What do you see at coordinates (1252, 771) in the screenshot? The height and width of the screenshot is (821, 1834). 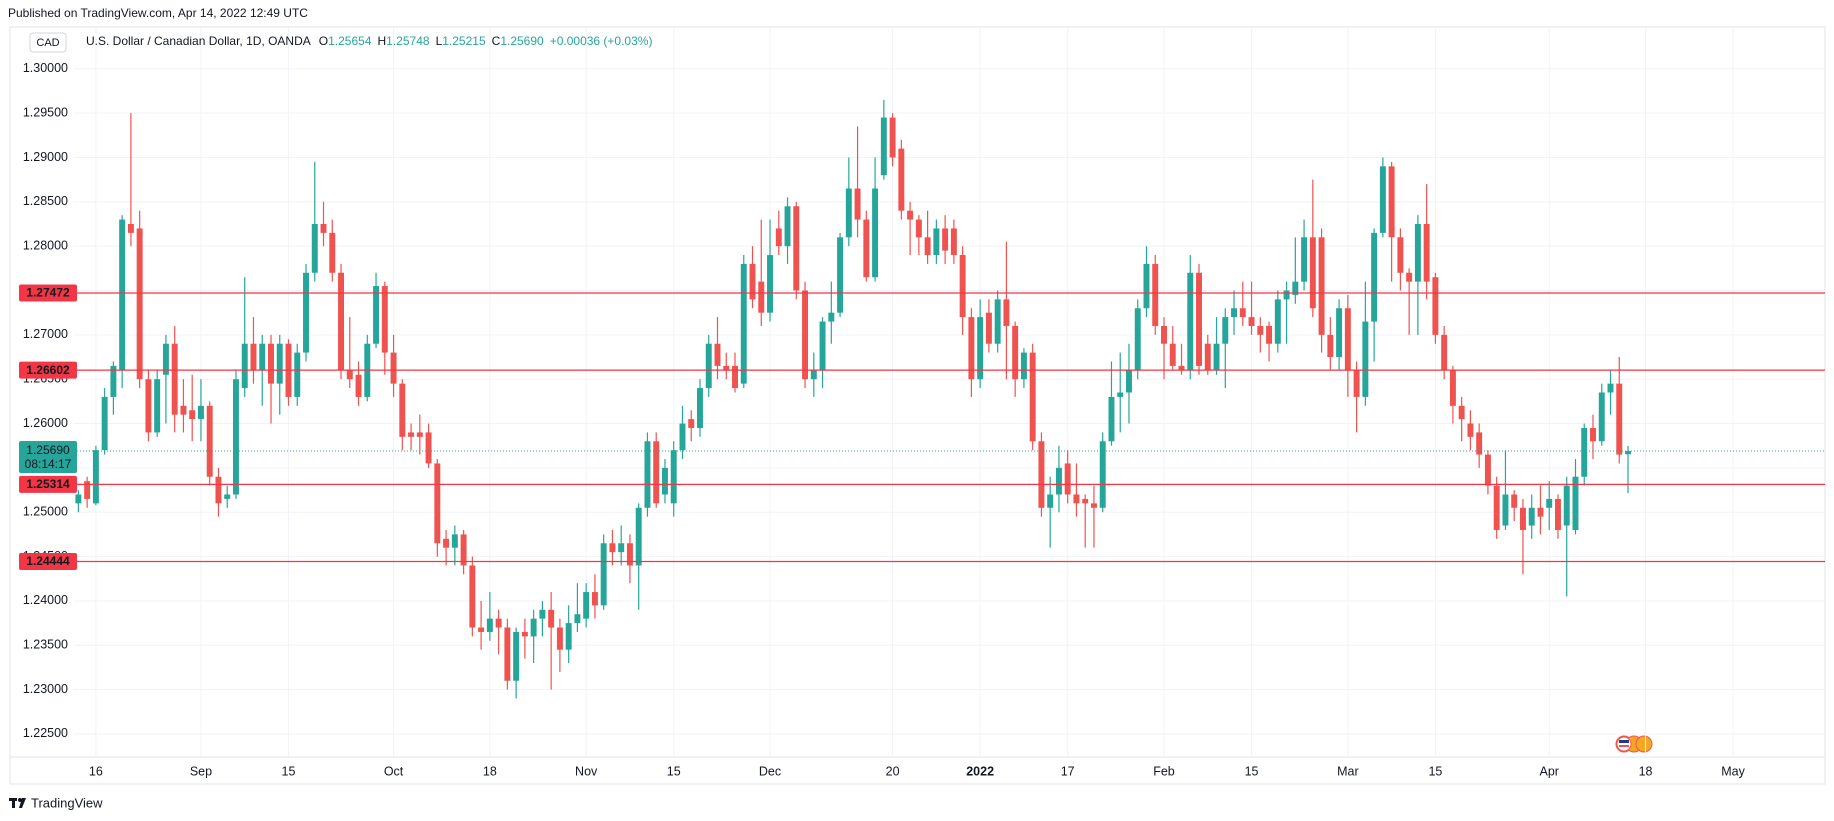 I see `x-tick-label: 15` at bounding box center [1252, 771].